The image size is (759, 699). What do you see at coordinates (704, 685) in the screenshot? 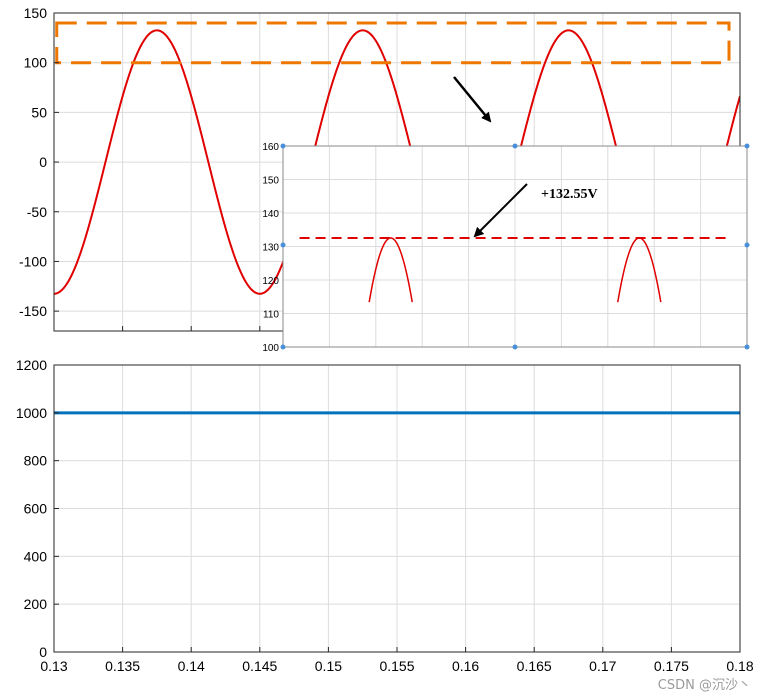
I see `watermark: CSDN @沉沙丶` at bounding box center [704, 685].